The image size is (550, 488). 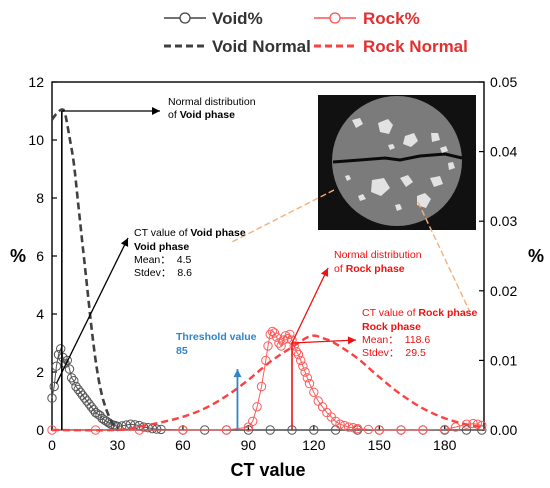 What do you see at coordinates (40, 198) in the screenshot?
I see `y-left-tick-label: 8` at bounding box center [40, 198].